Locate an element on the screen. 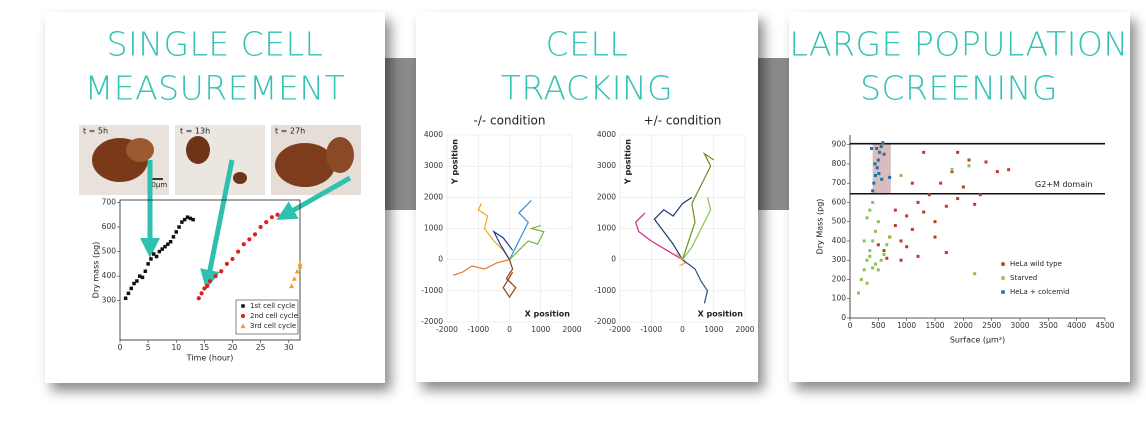 This screenshot has width=1146, height=428. y-tick-label: 1000 is located at coordinates (606, 228).